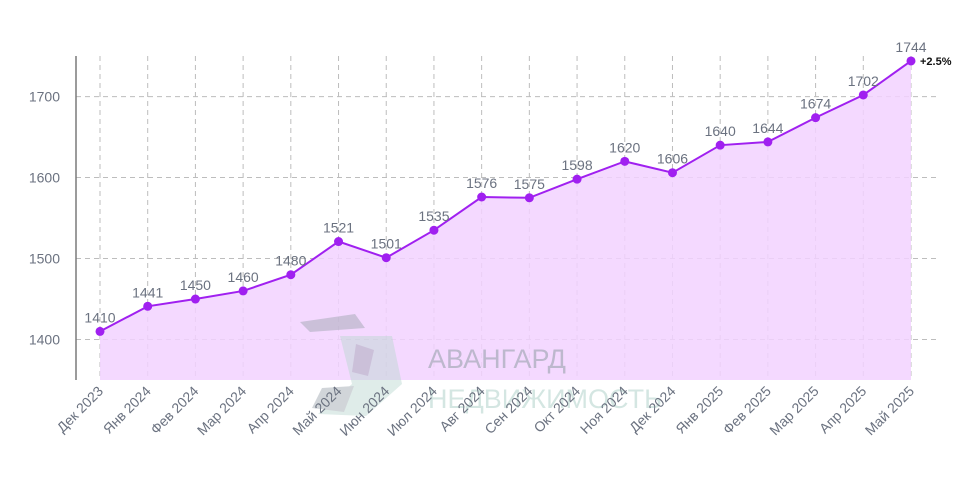 The width and height of the screenshot is (960, 485). Describe the element at coordinates (890, 411) in the screenshot. I see `x-tick-label: Май 2025` at that location.